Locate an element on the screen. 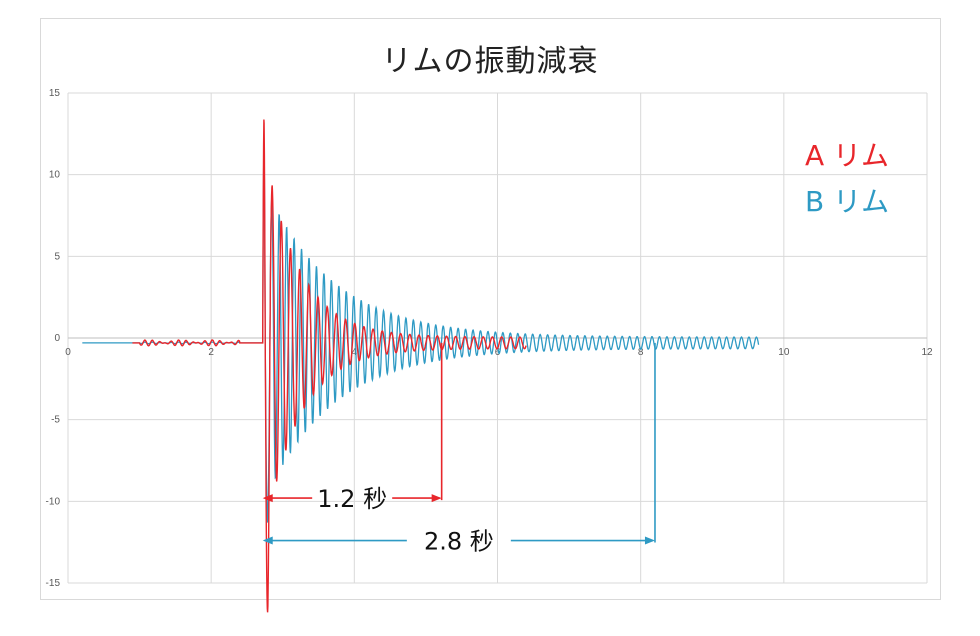  x-tick-label: 10 is located at coordinates (784, 352).